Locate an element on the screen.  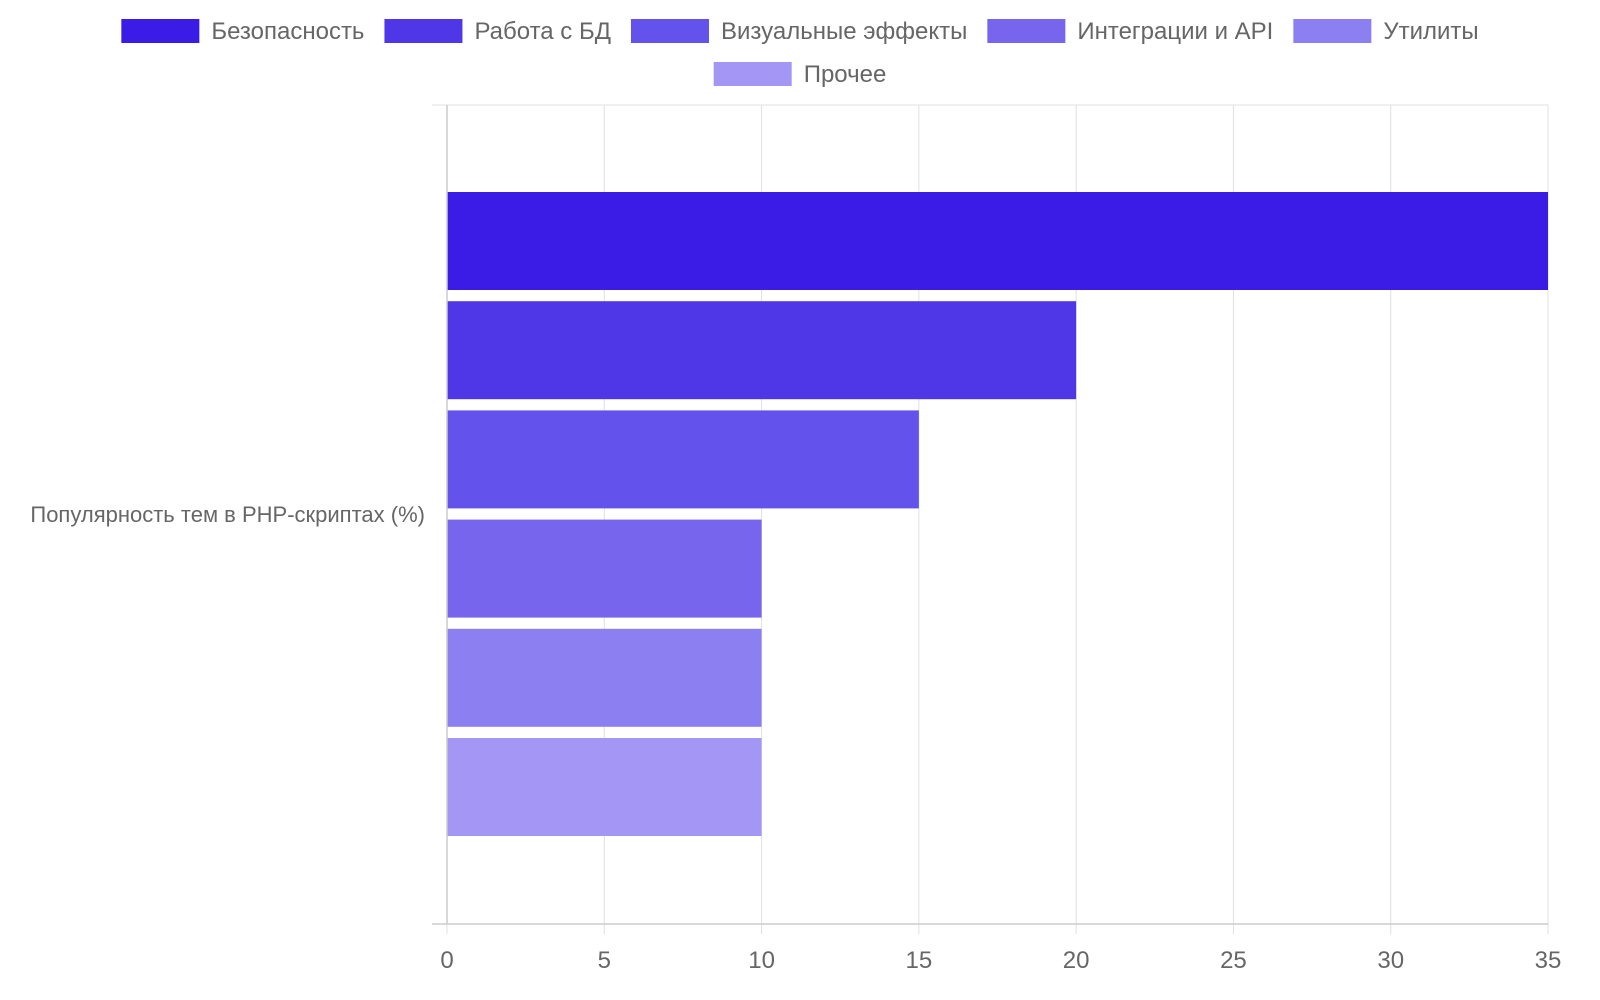
legend-label: Интеграции и API is located at coordinates (1175, 31).